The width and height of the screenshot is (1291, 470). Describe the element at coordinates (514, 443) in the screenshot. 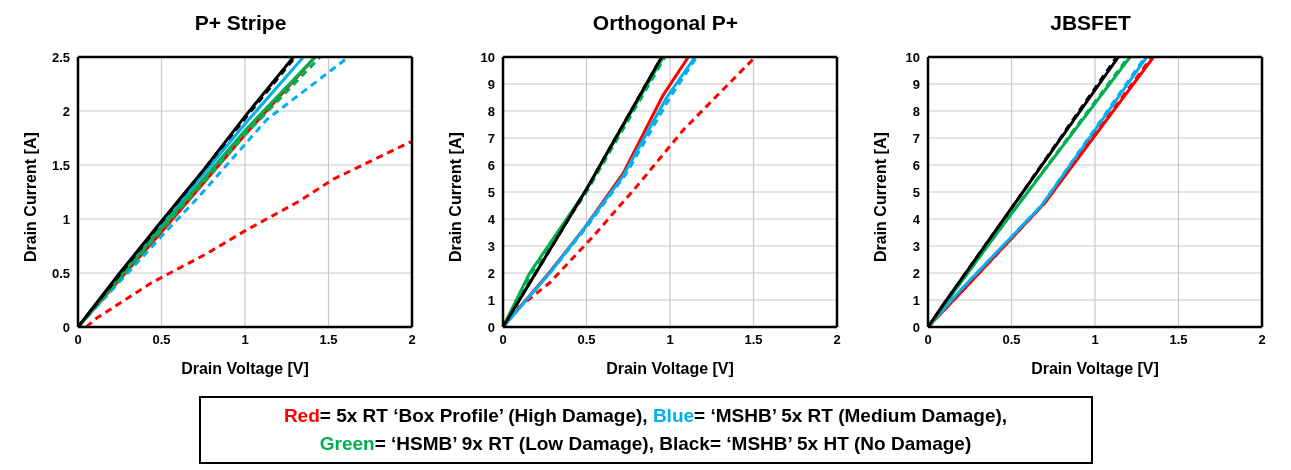

I see `text: = ‘HSMB’ 9x RT (Low Damage),` at that location.